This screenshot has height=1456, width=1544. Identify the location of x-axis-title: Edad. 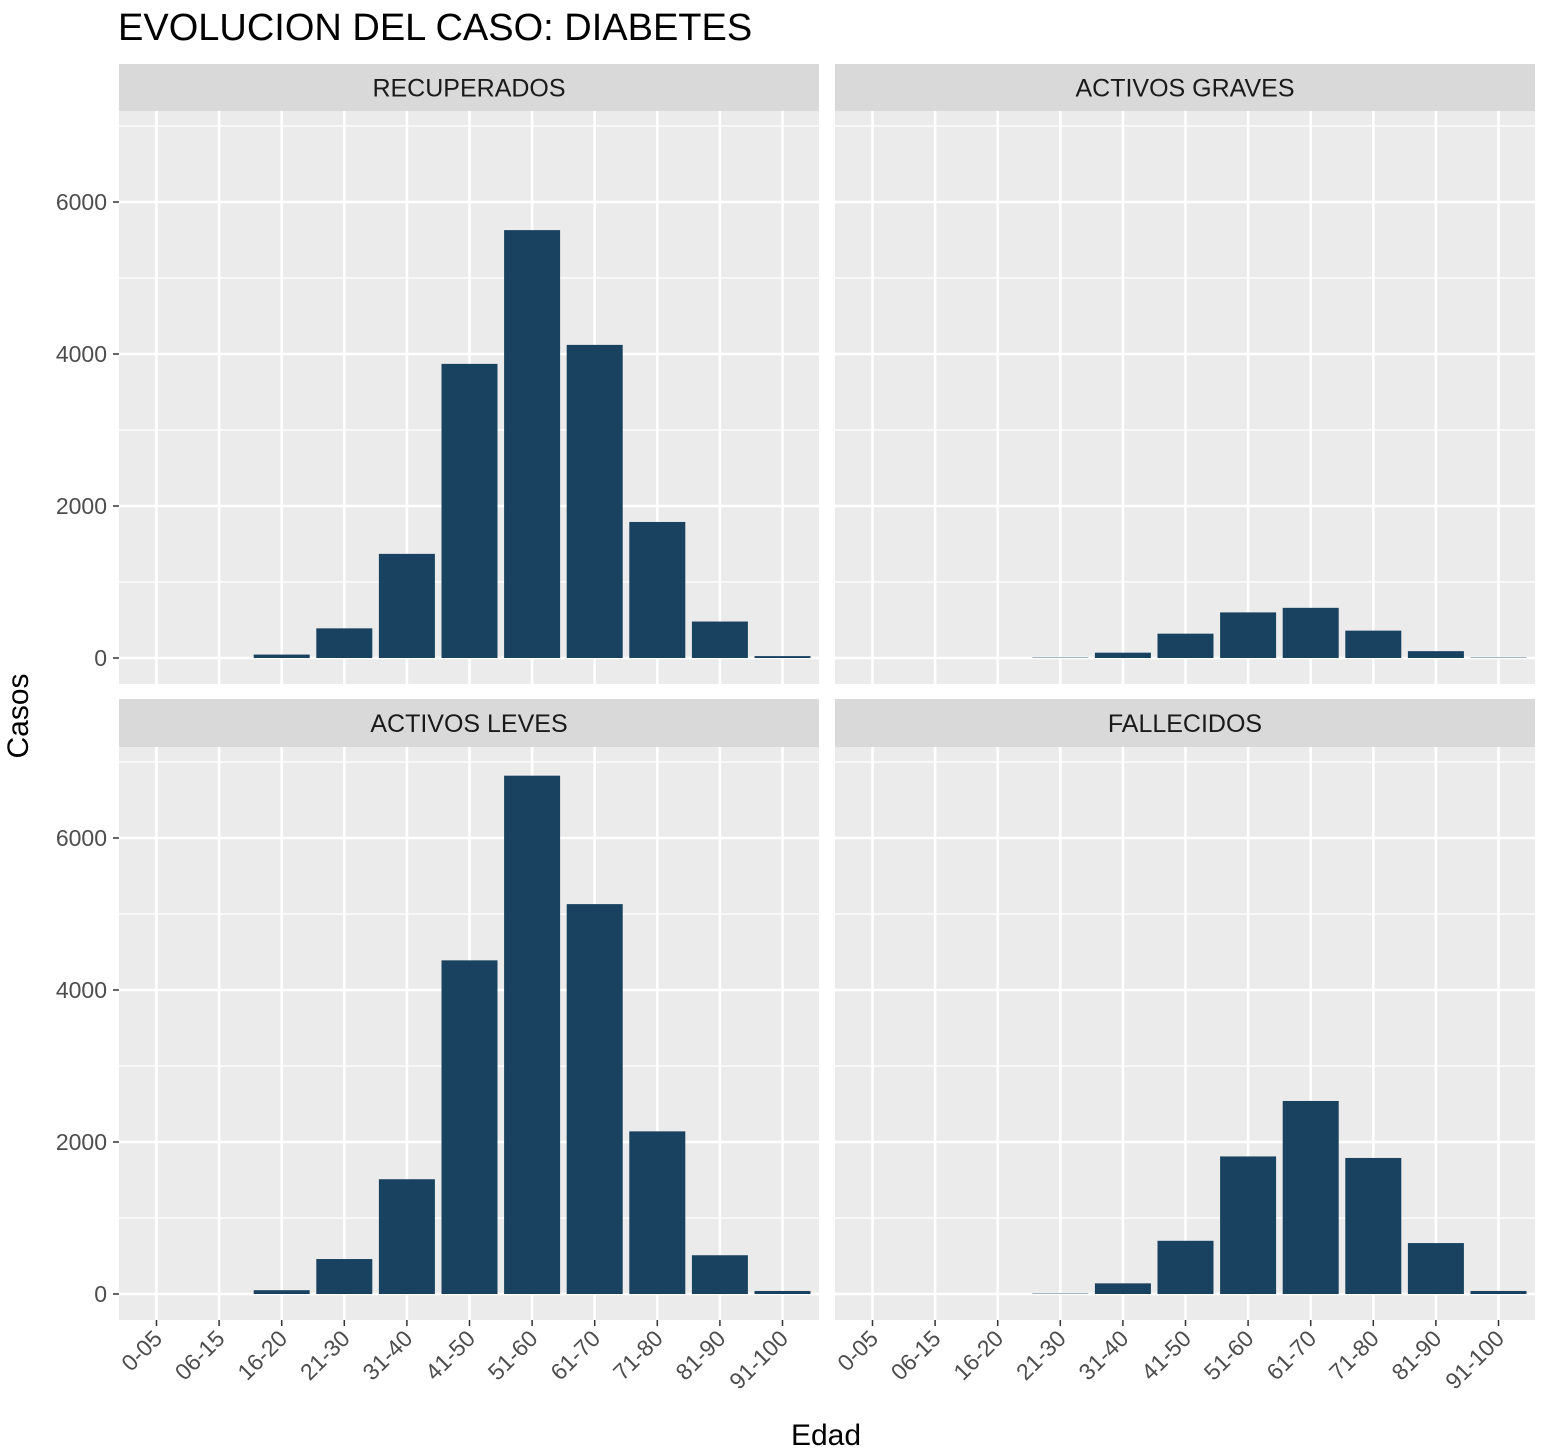
(826, 1435).